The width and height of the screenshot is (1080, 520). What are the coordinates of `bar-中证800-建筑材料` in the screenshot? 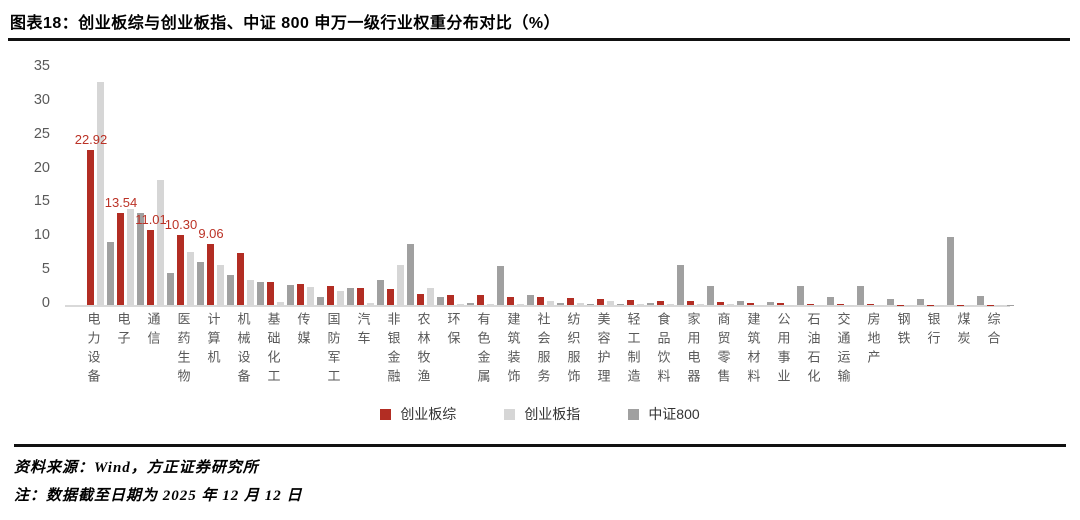 It's located at (770, 303).